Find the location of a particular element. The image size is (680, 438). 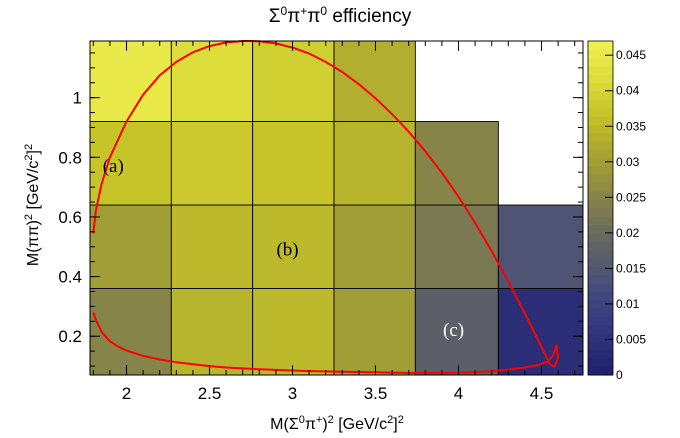

colorbar-tick-label: 0.005 is located at coordinates (631, 339).